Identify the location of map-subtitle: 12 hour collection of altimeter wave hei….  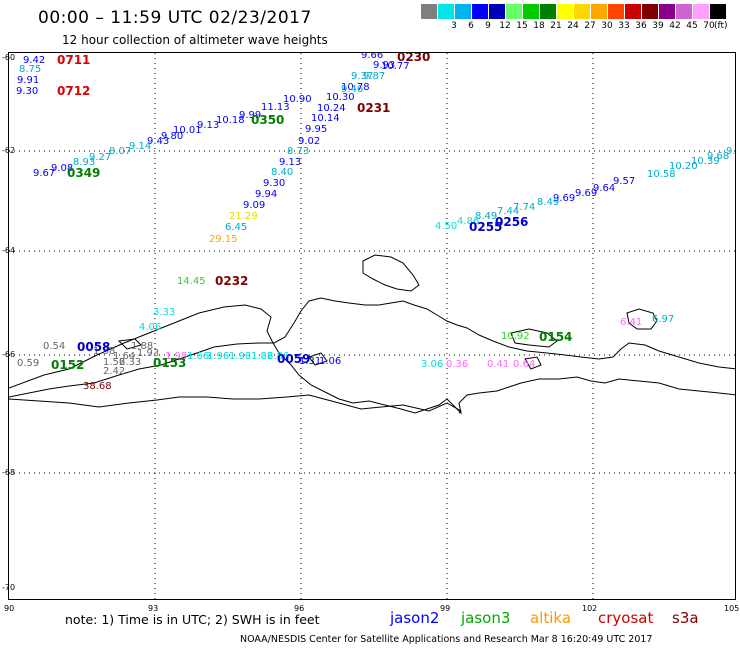
(195, 40).